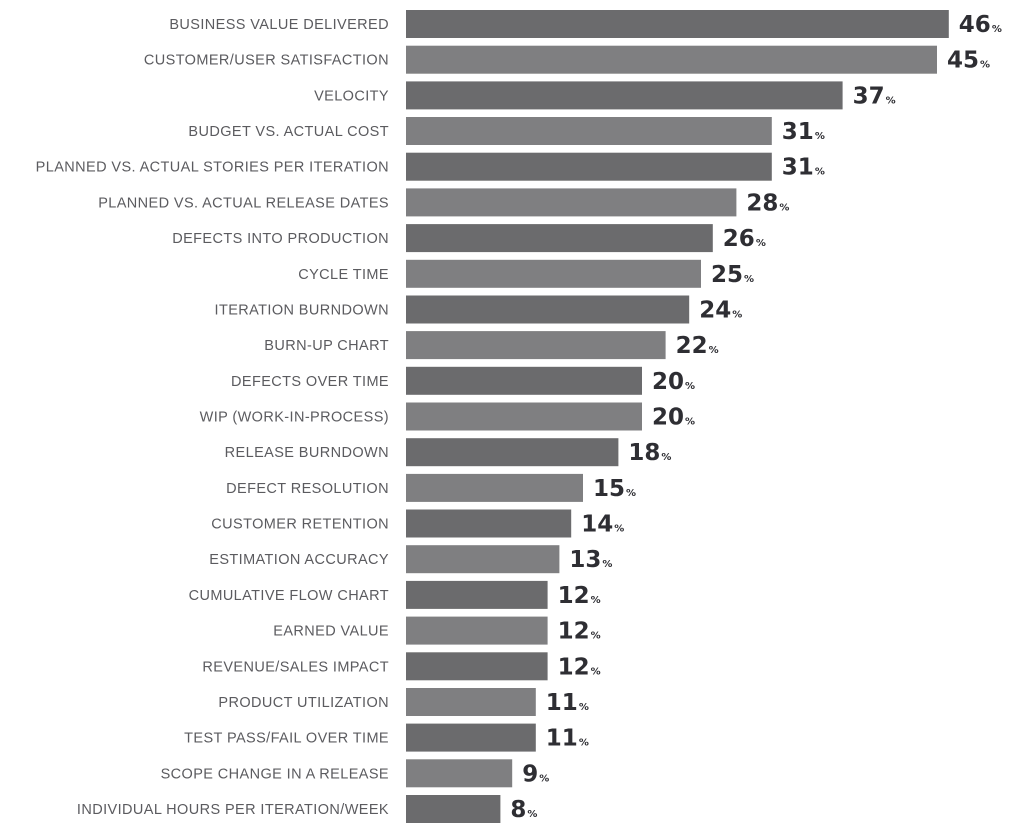  What do you see at coordinates (975, 25) in the screenshot?
I see `value-number: 46` at bounding box center [975, 25].